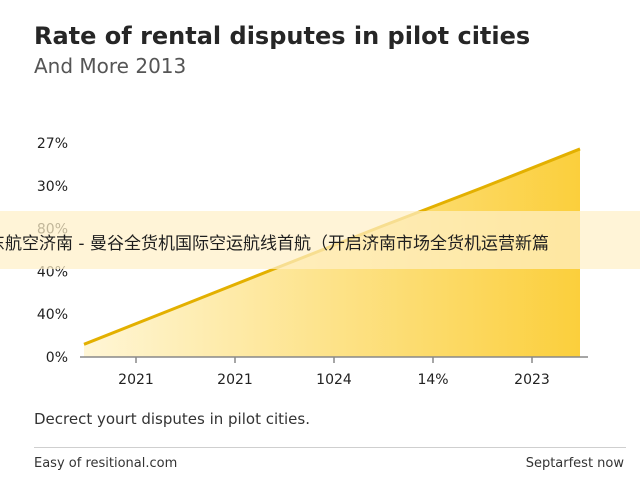 This screenshot has height=480, width=640. I want to click on footer-source: Easy of resitional.com, so click(106, 463).